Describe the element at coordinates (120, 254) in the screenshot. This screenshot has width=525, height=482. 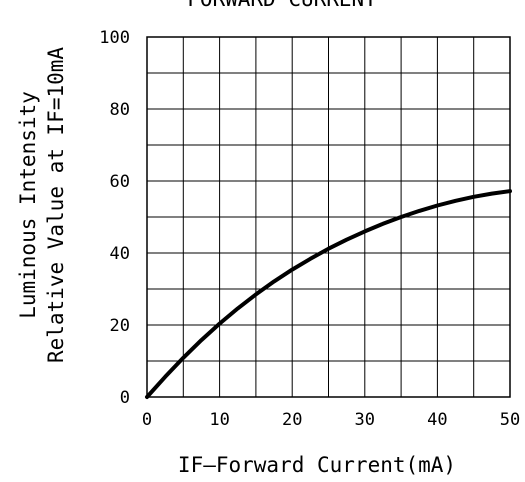
I see `y-tick-label: 40` at that location.